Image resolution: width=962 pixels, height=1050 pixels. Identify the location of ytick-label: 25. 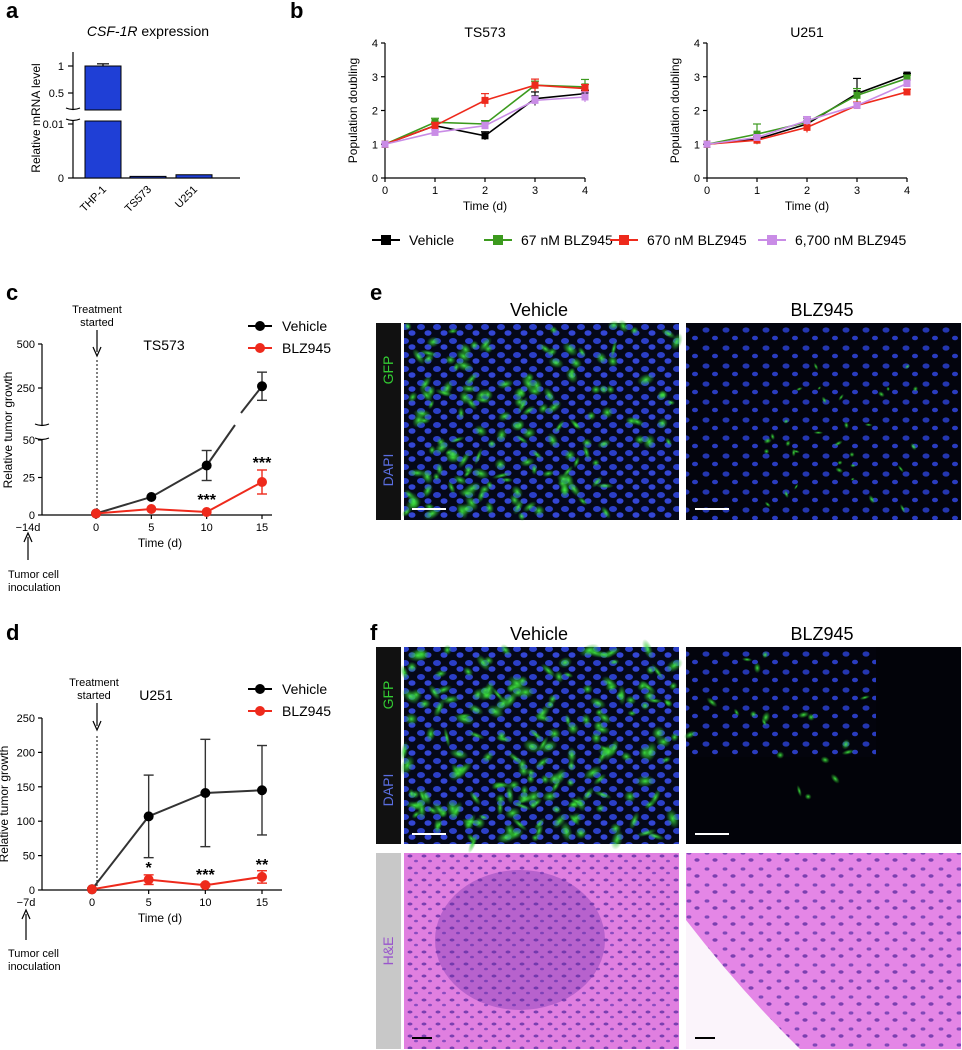
(29, 479).